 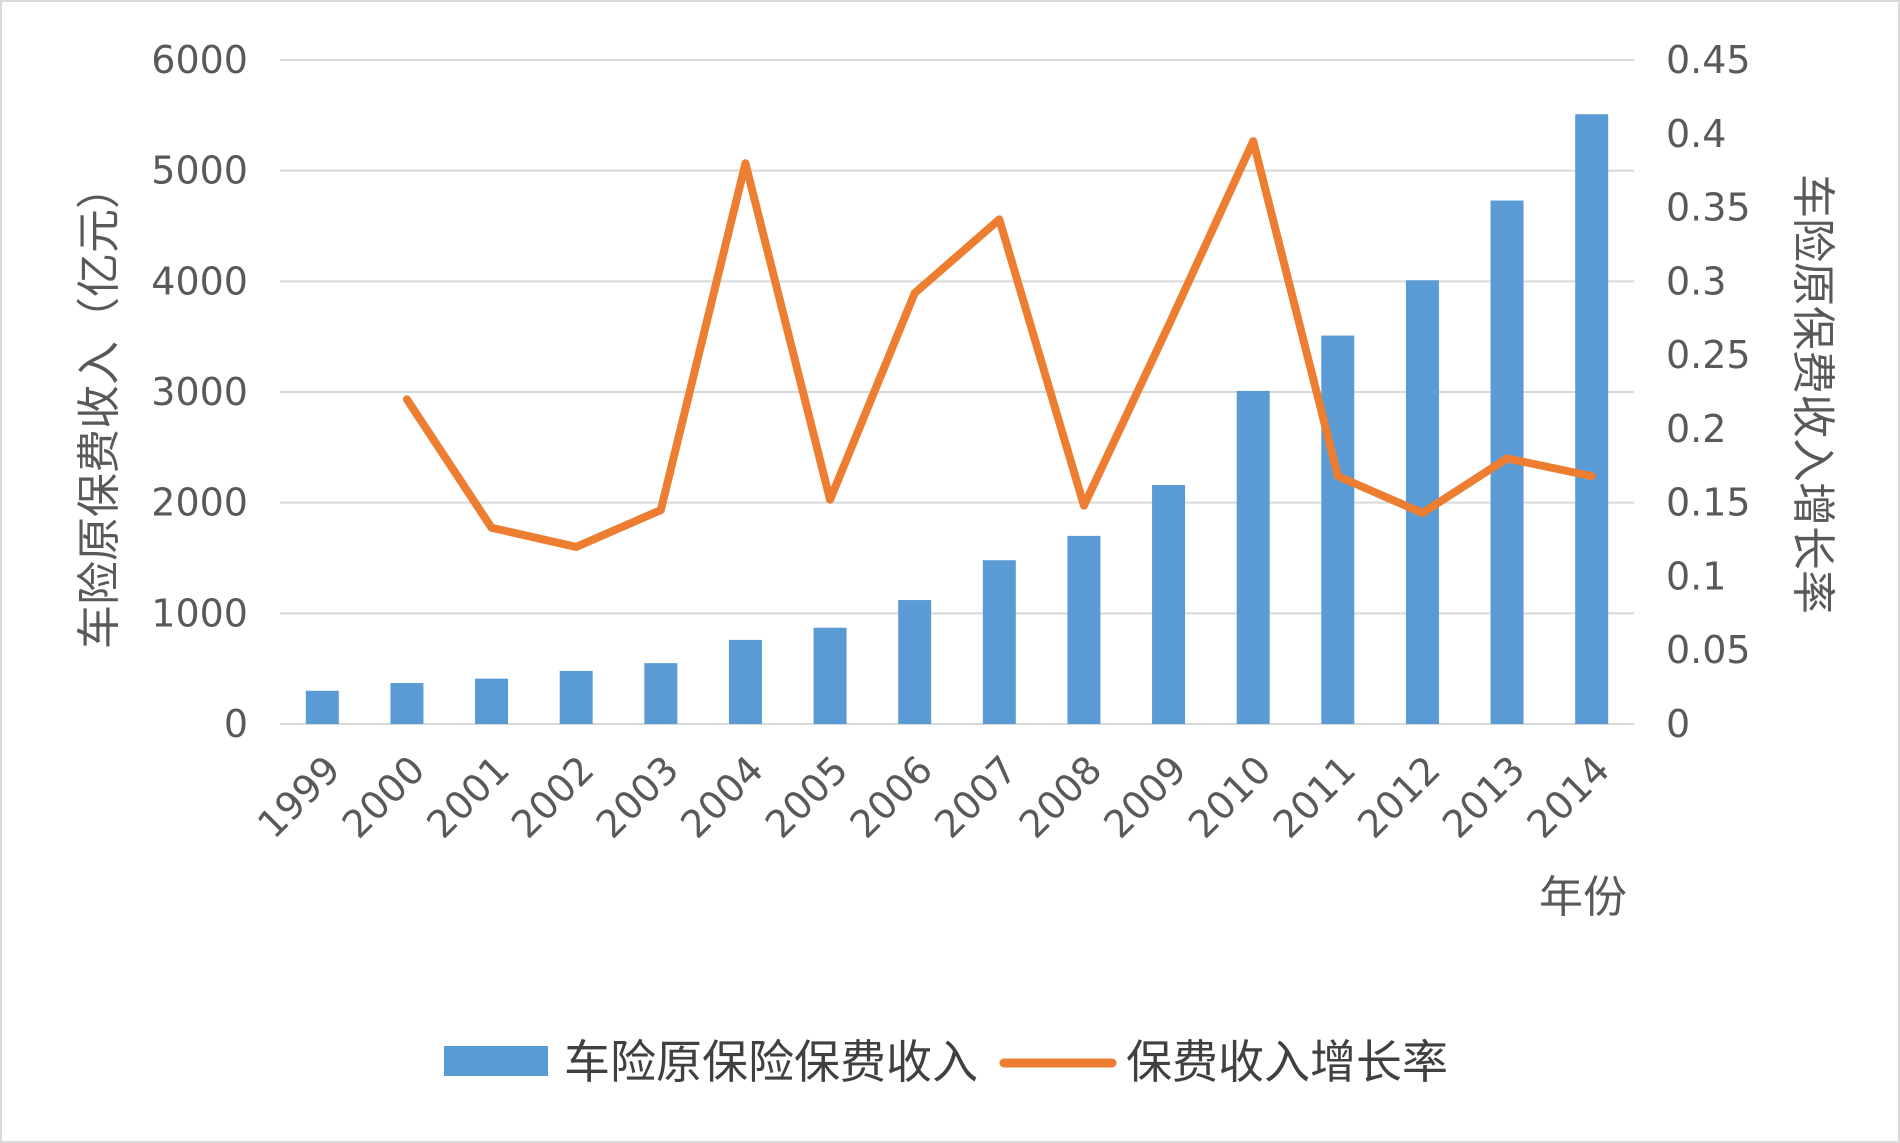 What do you see at coordinates (1484, 797) in the screenshot?
I see `x-tick-label: 2013` at bounding box center [1484, 797].